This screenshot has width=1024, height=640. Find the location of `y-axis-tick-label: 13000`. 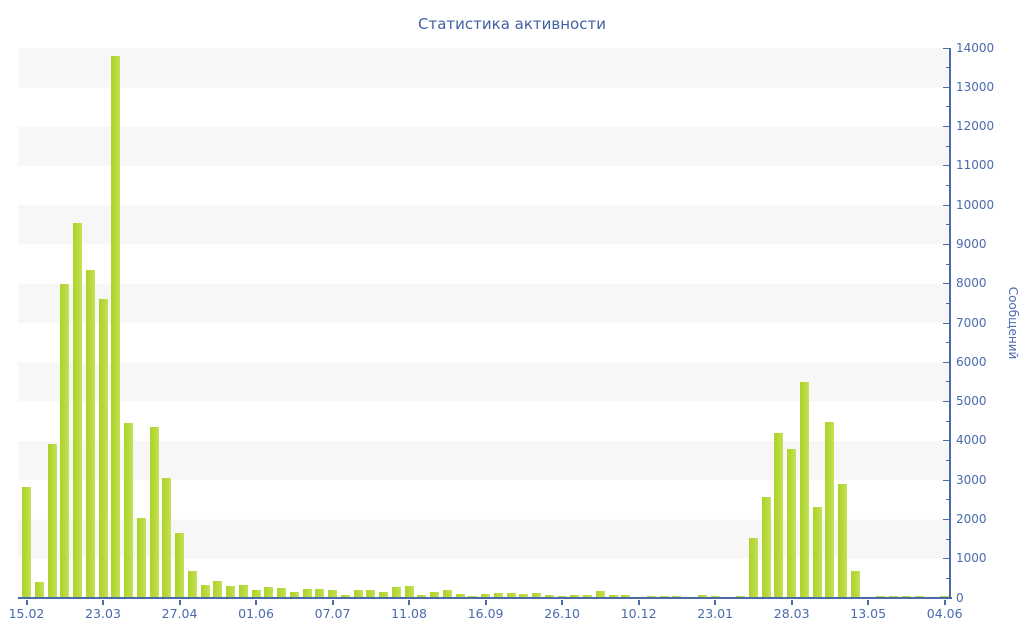

y-axis-tick-label: 13000 is located at coordinates (975, 86).